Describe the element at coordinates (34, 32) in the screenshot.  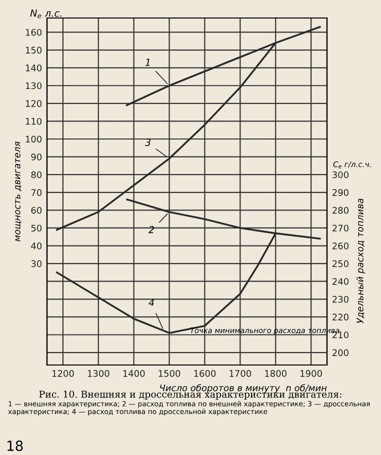
I see `y-tick-label: 160` at that location.